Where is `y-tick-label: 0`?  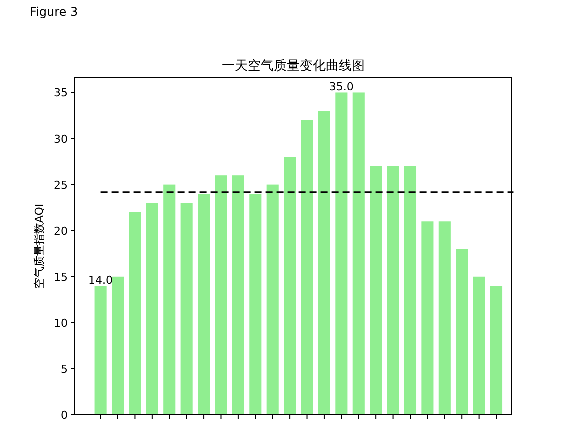
y-tick-label: 0 is located at coordinates (64, 415).